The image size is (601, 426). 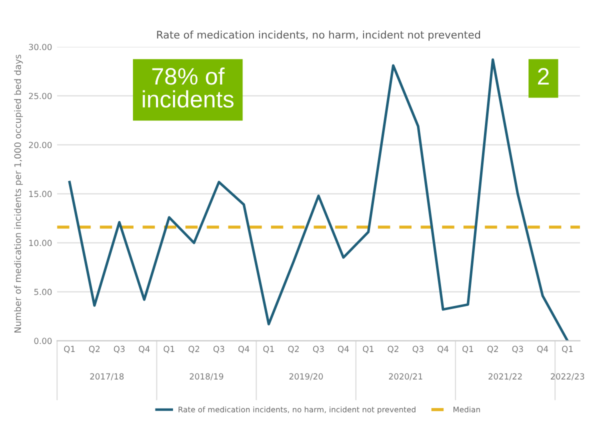 What do you see at coordinates (318, 35) in the screenshot?
I see `chart-title: Rate of medication incidents, no harm, incident not prevented` at bounding box center [318, 35].